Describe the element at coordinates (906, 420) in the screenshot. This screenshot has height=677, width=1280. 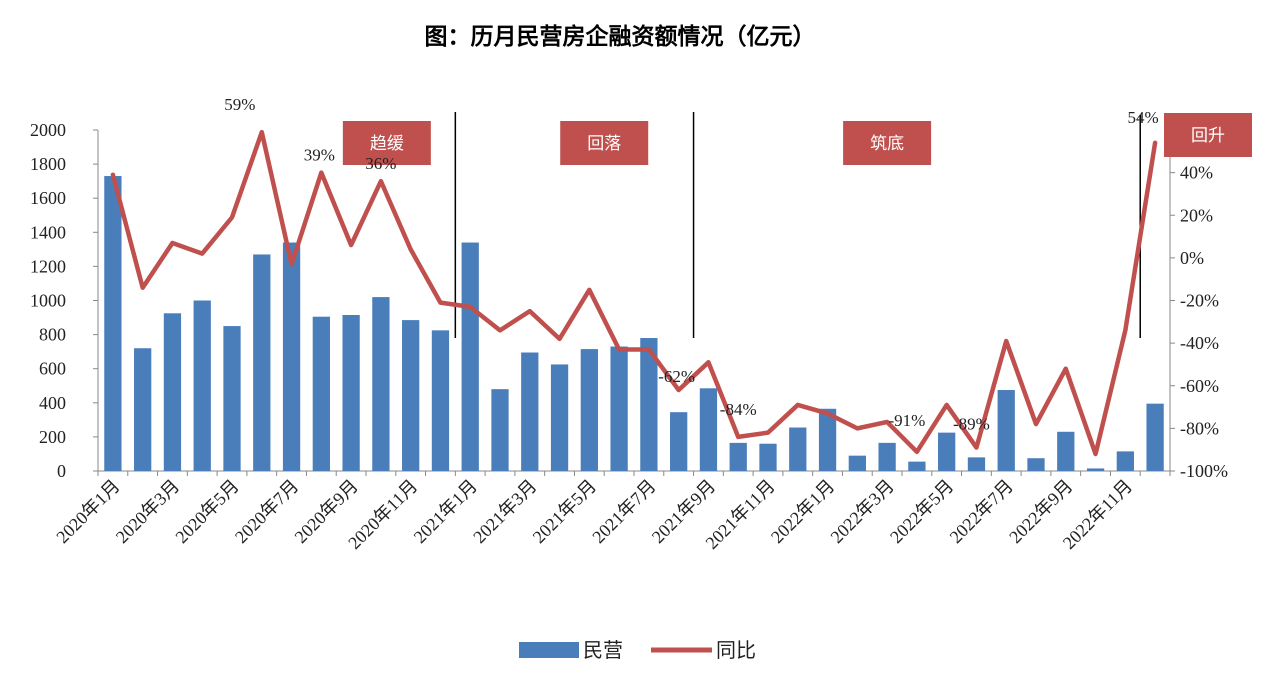
I see `line-data-label: -91%` at that location.